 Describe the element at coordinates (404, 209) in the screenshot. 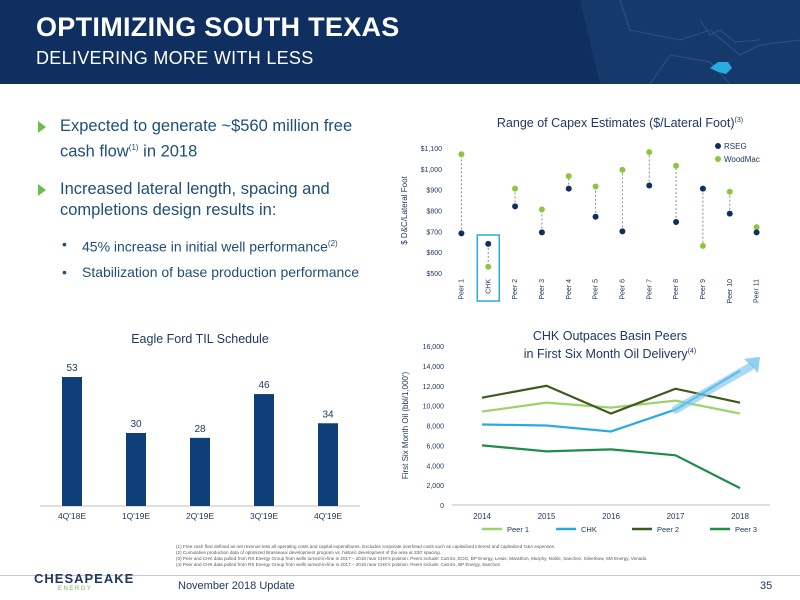

I see `capex-y-axis-label: $ D&C/Lateral Foot` at that location.